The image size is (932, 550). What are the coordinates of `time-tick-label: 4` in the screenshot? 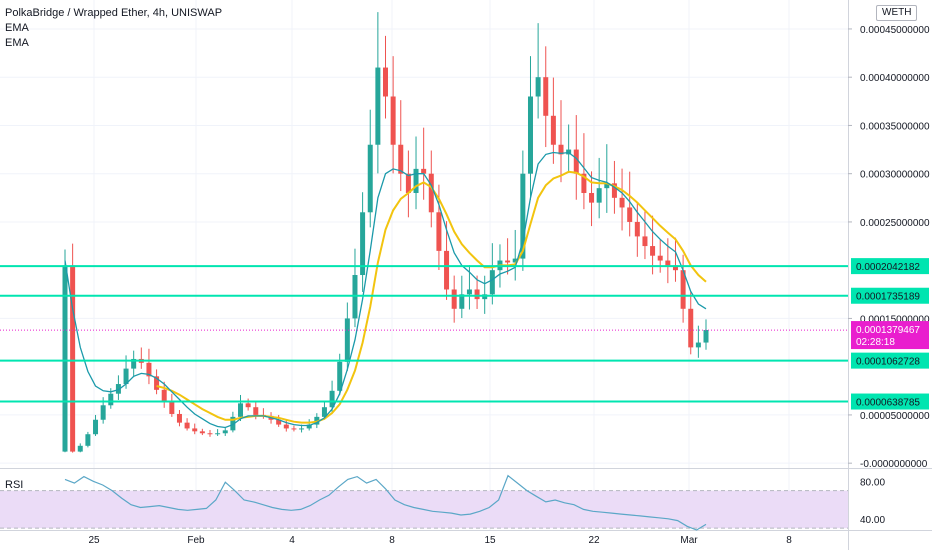 It's located at (292, 540).